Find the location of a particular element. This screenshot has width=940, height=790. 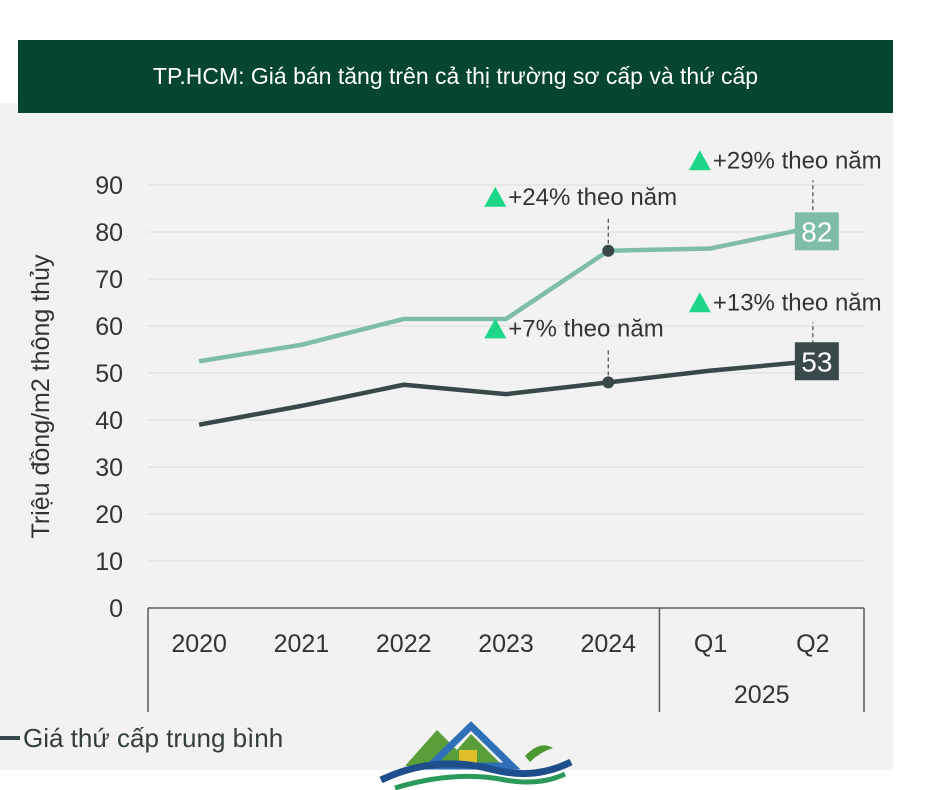

y-tick-label: 90 is located at coordinates (109, 186).